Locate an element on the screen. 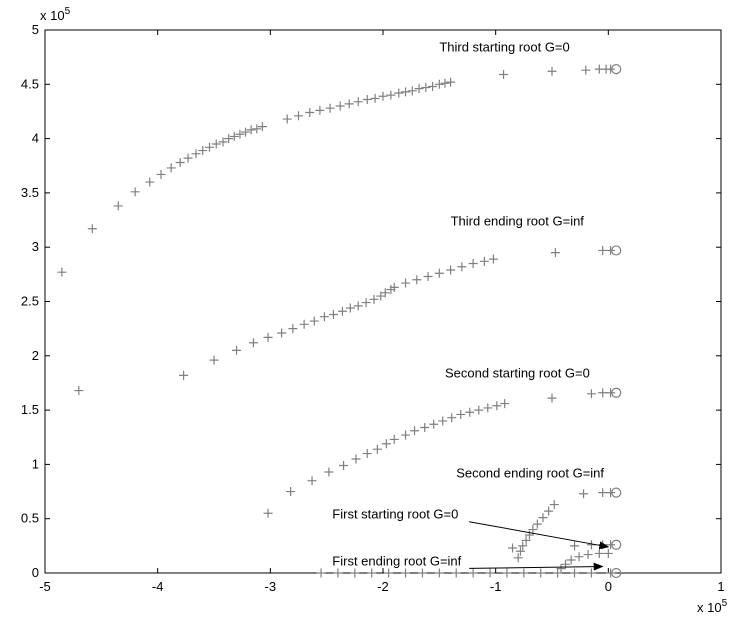 The image size is (736, 627). y-tick-label: 1.5 is located at coordinates (30, 409).